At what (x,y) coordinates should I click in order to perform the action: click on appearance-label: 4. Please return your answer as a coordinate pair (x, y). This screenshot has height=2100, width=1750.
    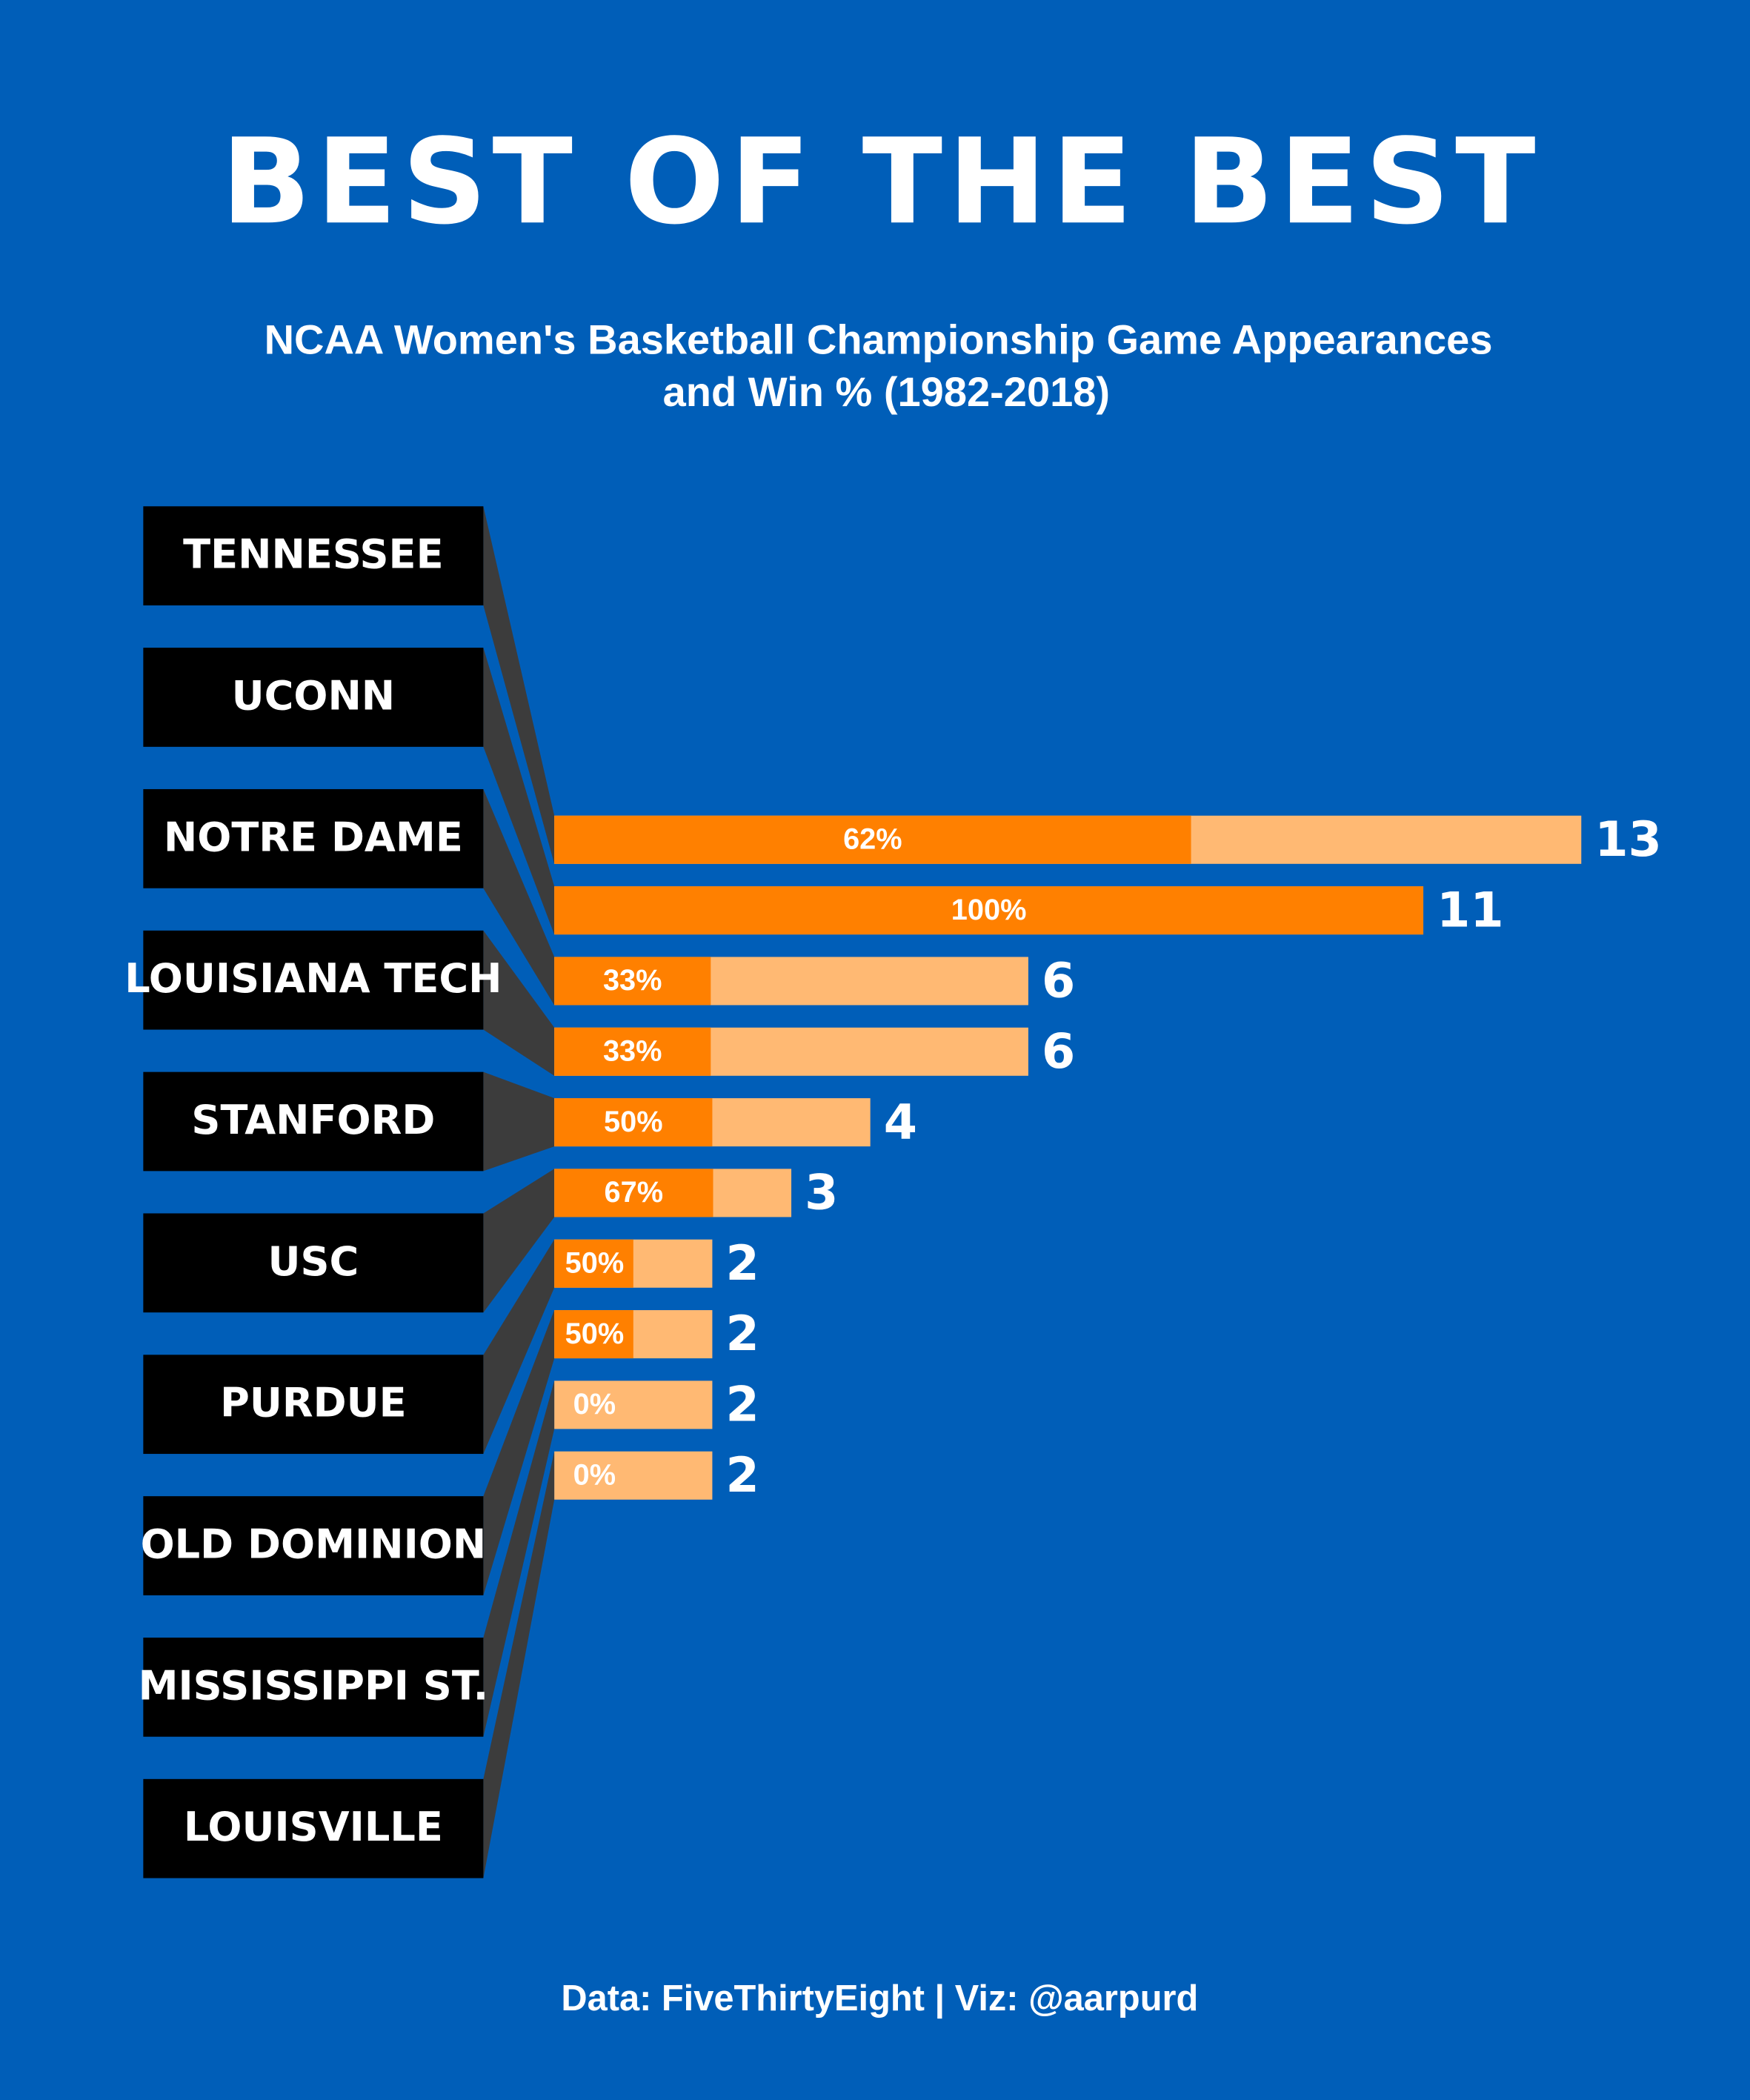
    Looking at the image, I should click on (900, 1122).